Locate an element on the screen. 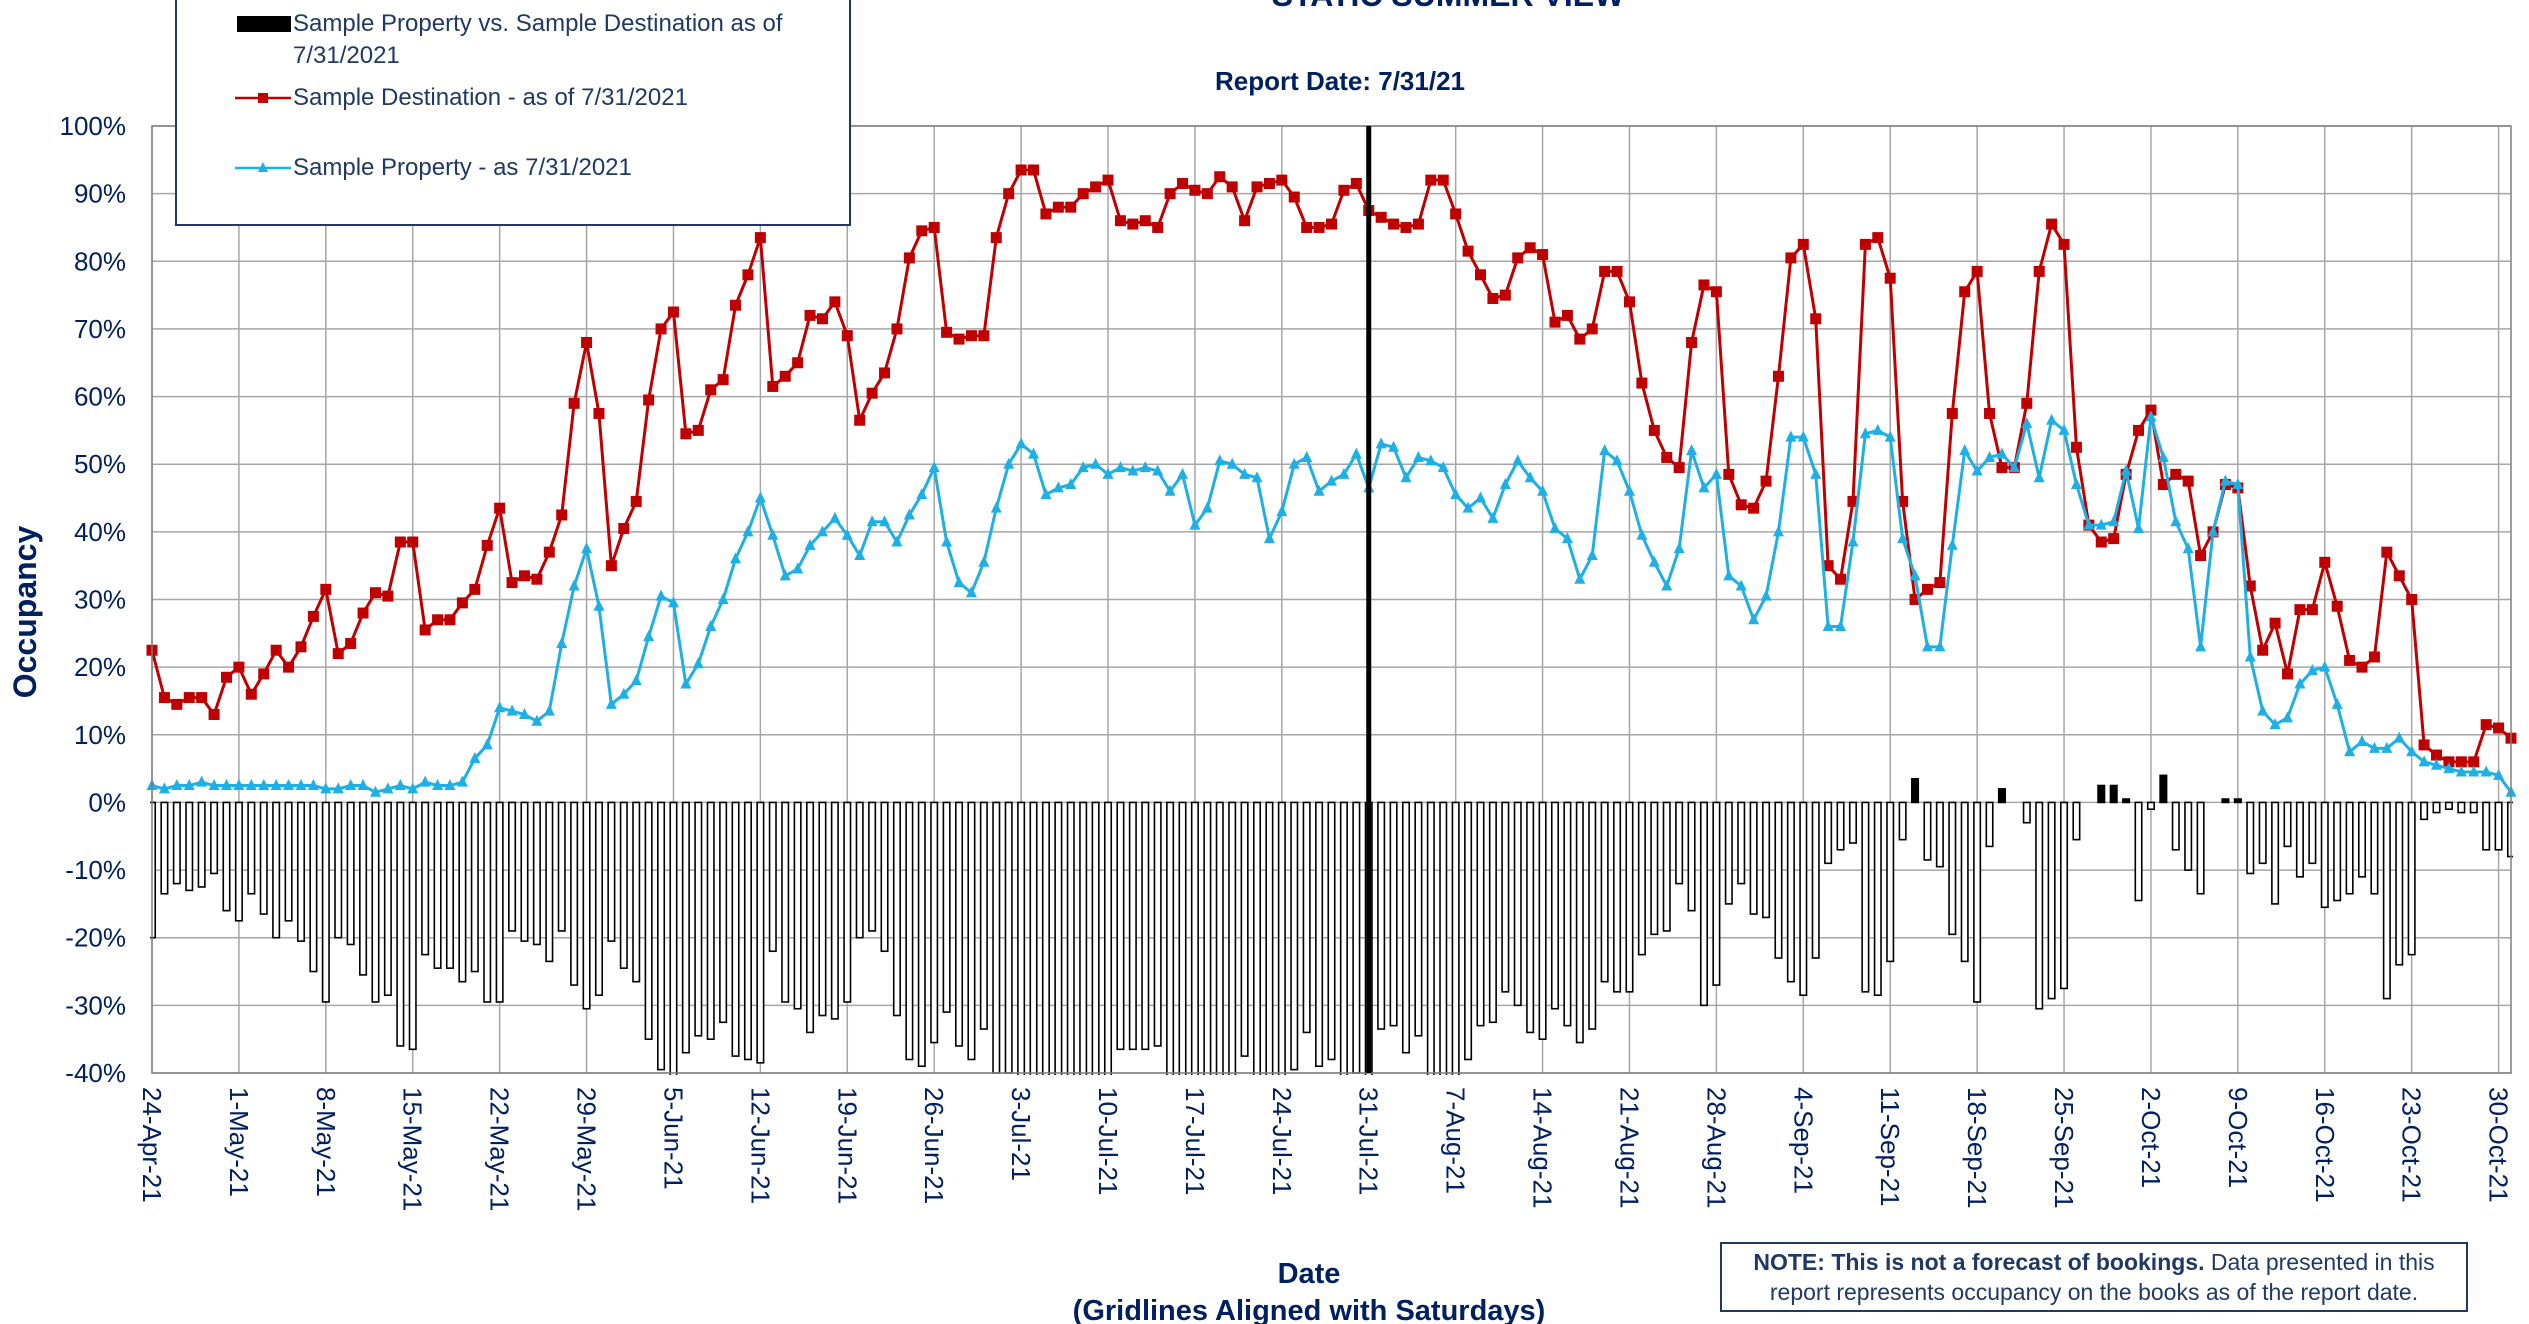 The width and height of the screenshot is (2529, 1324). x-tick-label: 18-Sep-21 is located at coordinates (1977, 1147).